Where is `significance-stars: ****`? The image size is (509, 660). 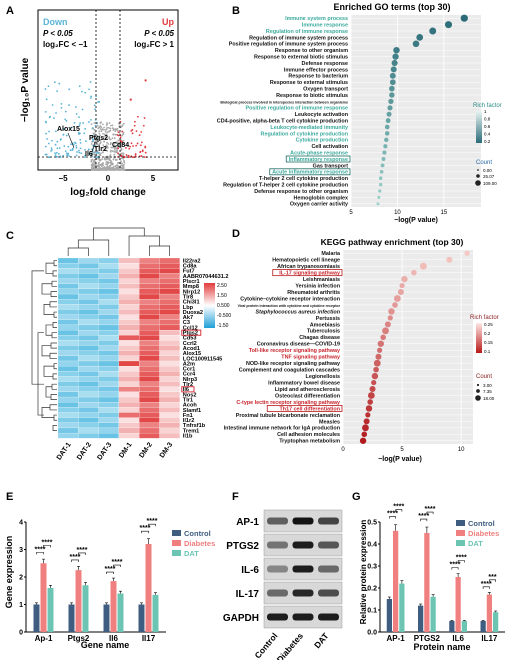
significance-stars: **** is located at coordinates (145, 528).